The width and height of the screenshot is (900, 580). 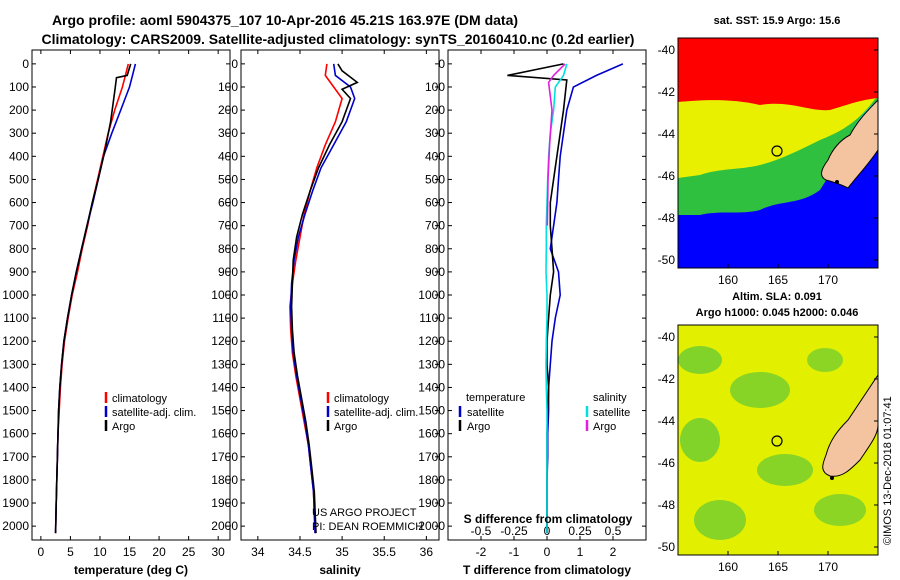 I want to click on map-y-tick-label: -42, so click(x=667, y=92).